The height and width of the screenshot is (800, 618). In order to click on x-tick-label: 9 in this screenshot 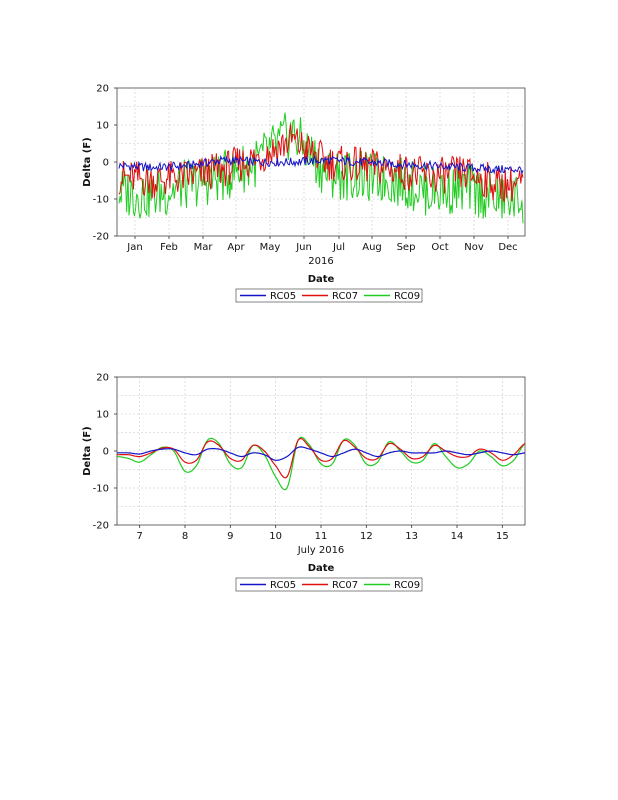, I will do `click(230, 536)`.